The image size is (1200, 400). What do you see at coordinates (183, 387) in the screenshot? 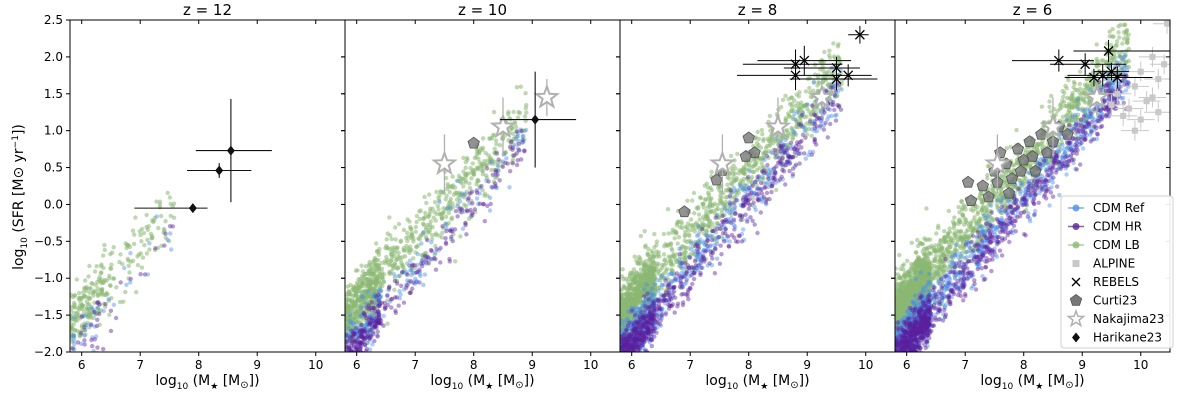
I see `x-axis-title-part: 10` at bounding box center [183, 387].